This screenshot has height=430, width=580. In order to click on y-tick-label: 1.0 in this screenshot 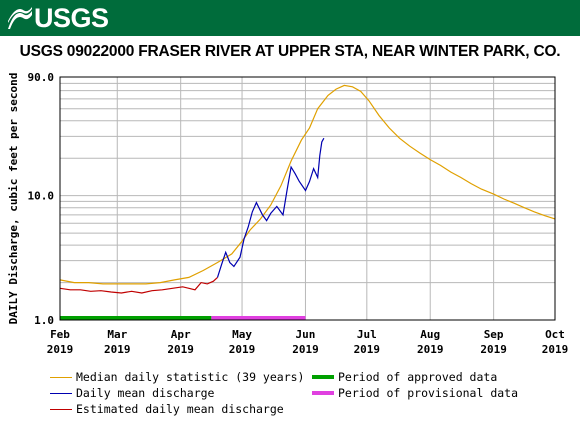, I will do `click(44, 320)`.